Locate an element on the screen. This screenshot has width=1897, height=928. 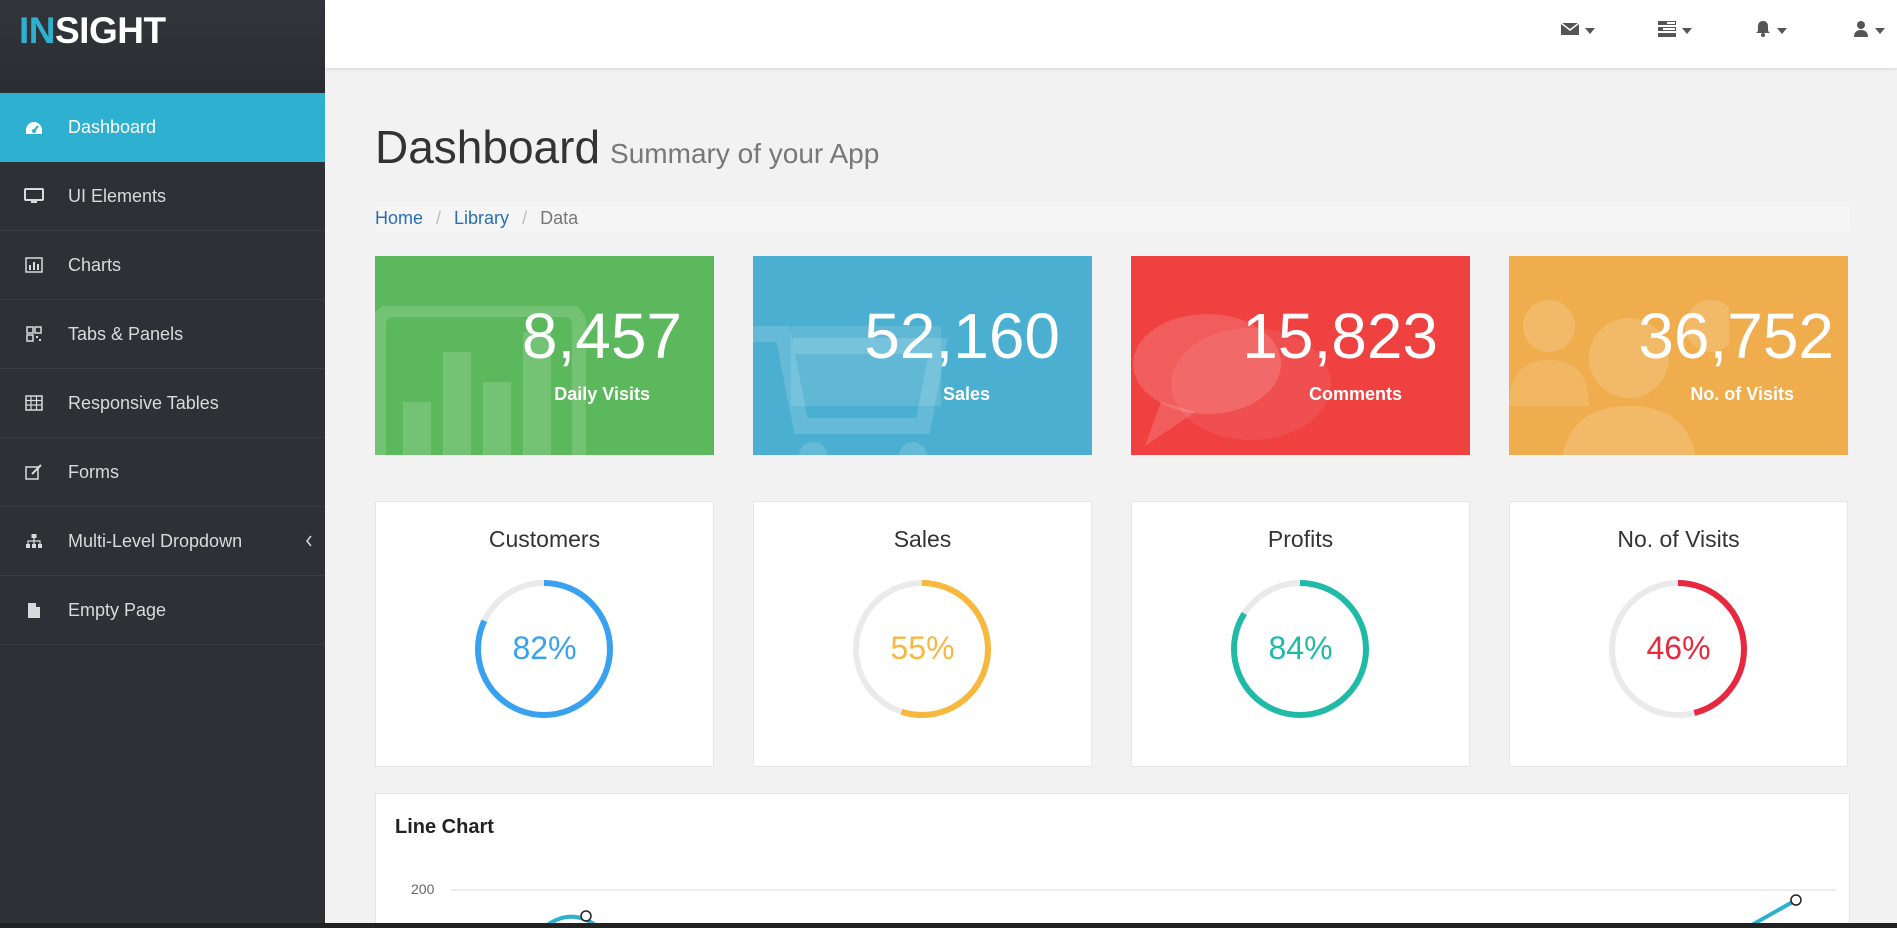
tasks-dropdown is located at coordinates (1675, 31).